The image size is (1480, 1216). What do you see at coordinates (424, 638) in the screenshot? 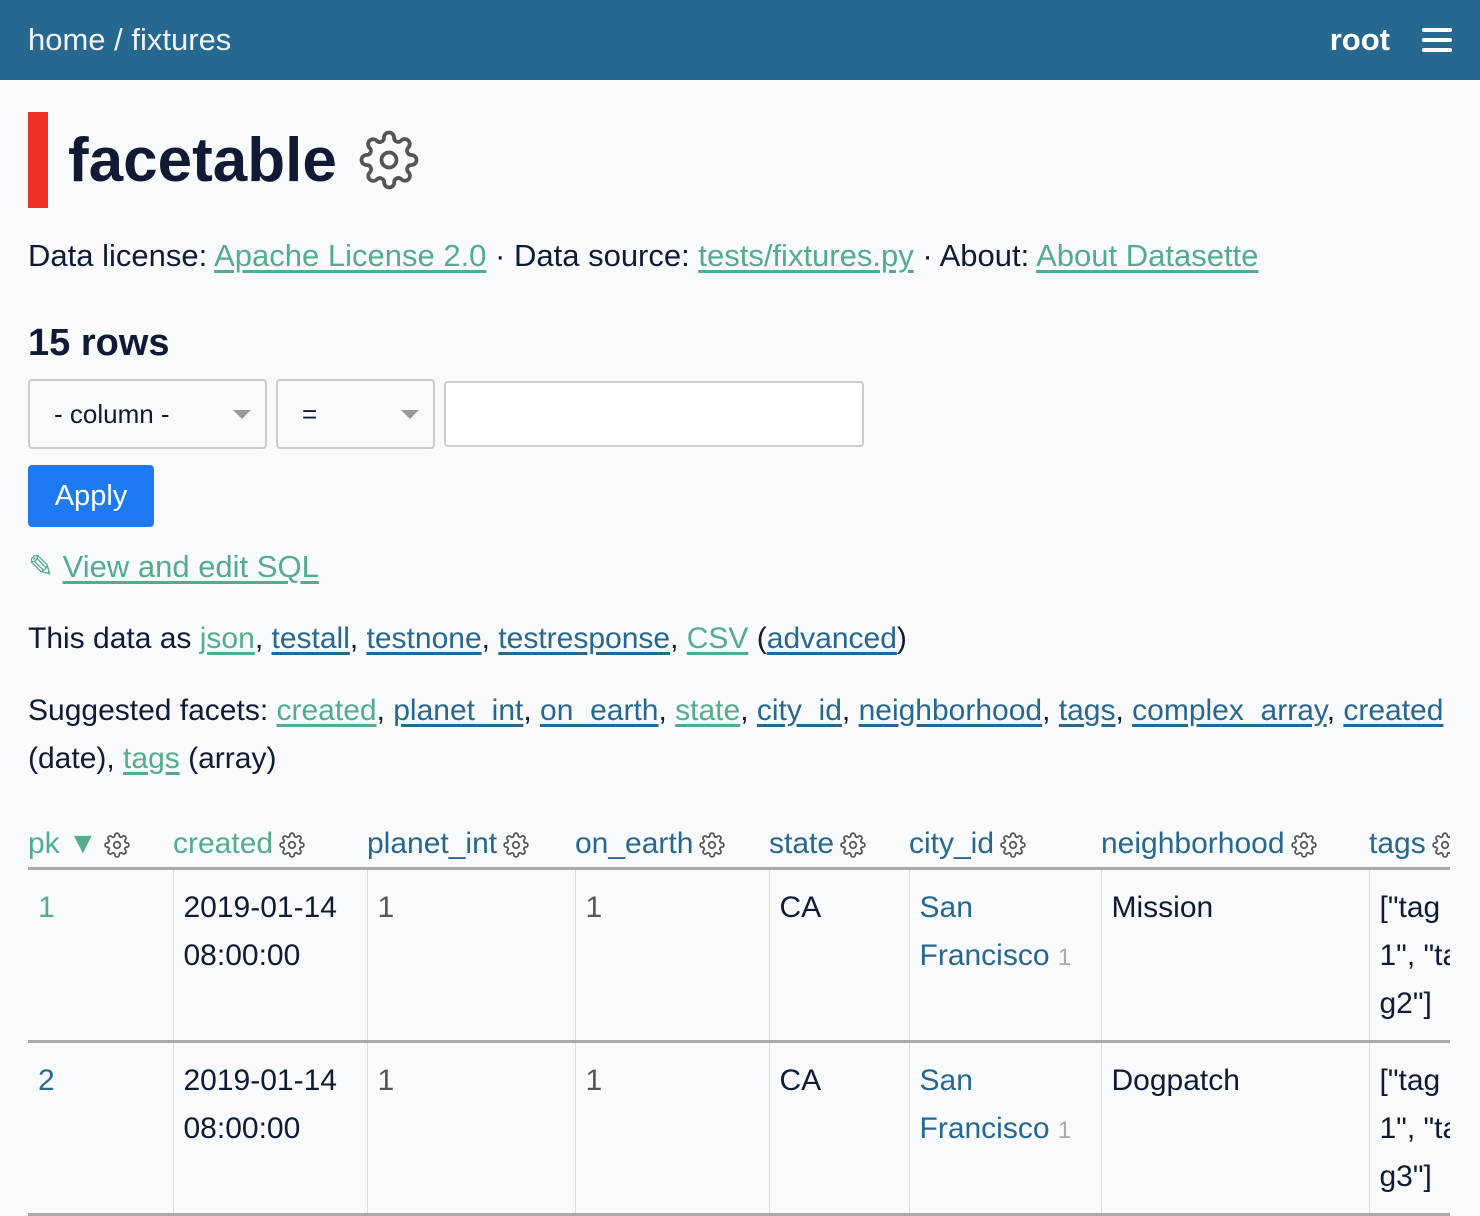
I see `export-testnone: testnone` at bounding box center [424, 638].